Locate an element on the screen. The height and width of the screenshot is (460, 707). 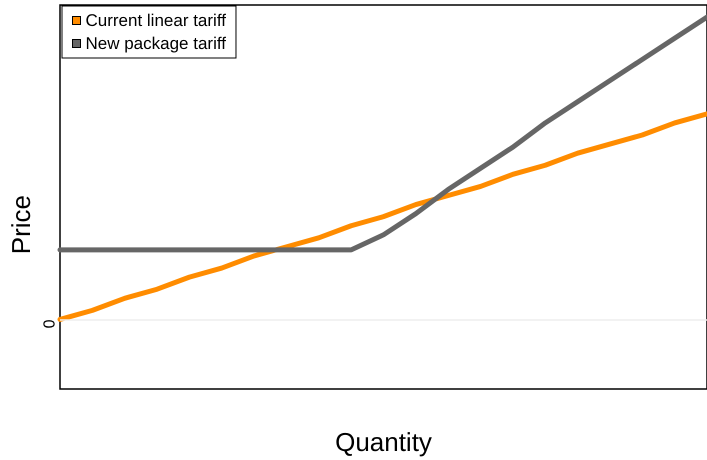
legend-label: New package tariff is located at coordinates (156, 43).